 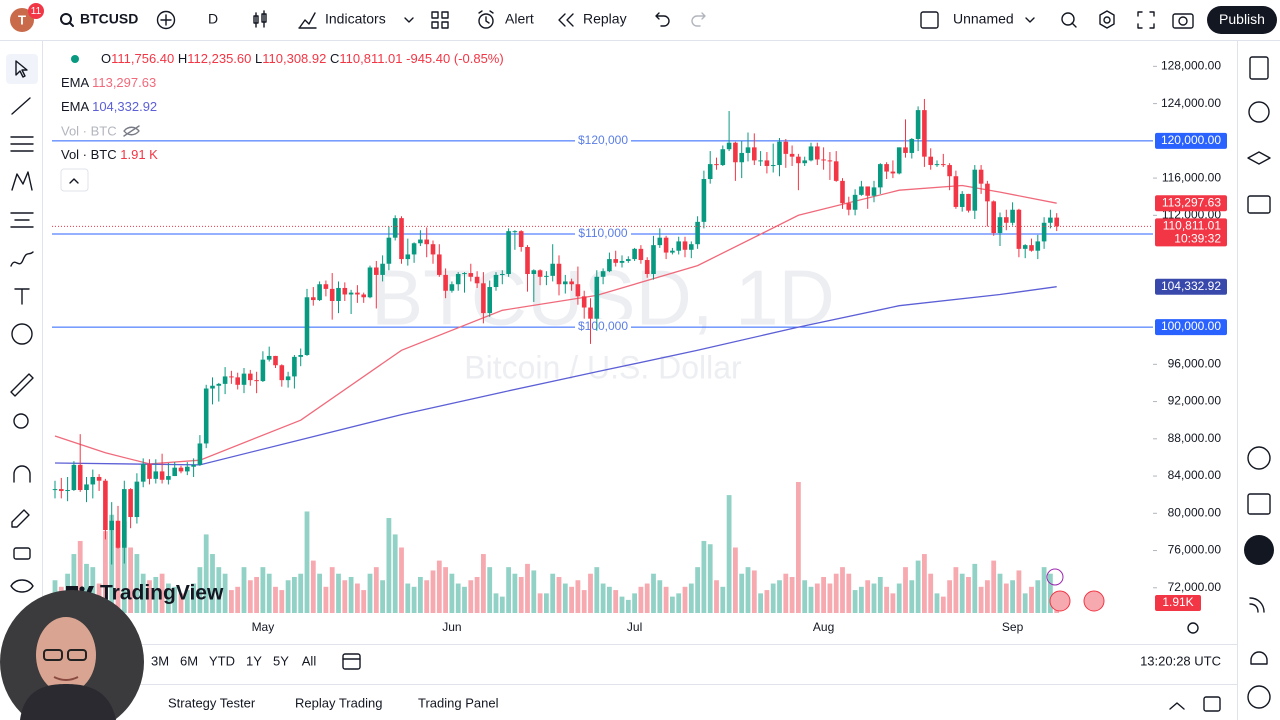 What do you see at coordinates (605, 19) in the screenshot?
I see `replay-label: Replay` at bounding box center [605, 19].